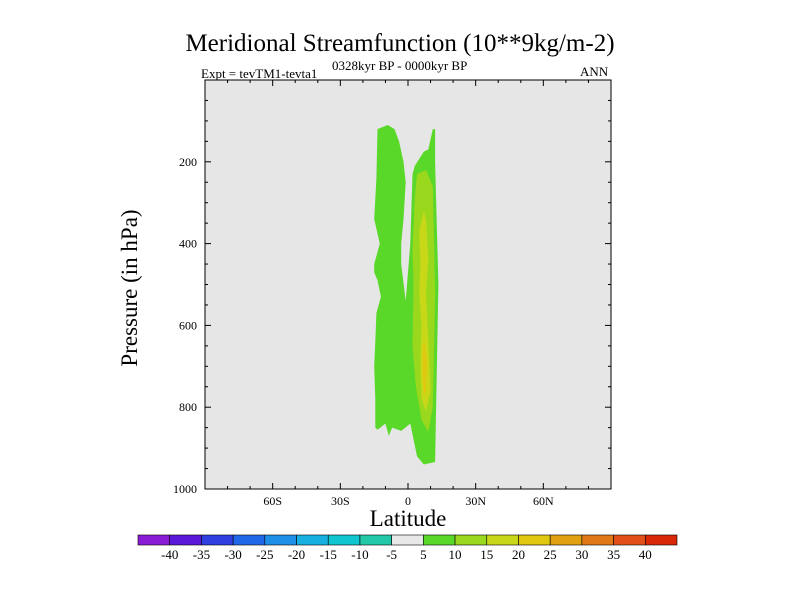 This screenshot has height=600, width=800. Describe the element at coordinates (328, 554) in the screenshot. I see `colorbar-label: -15` at that location.